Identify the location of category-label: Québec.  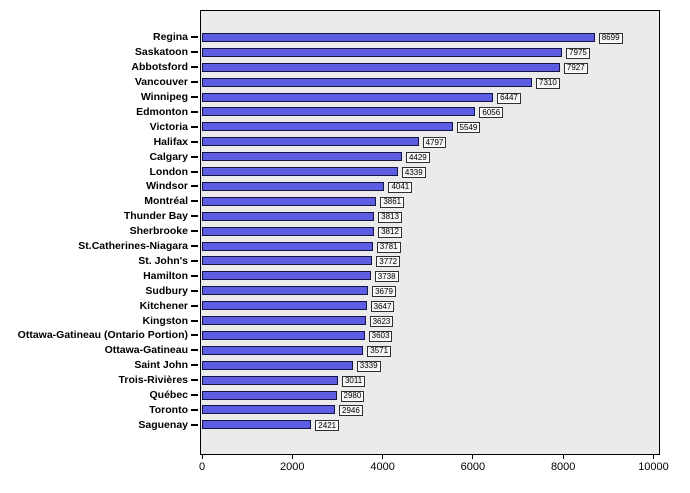
(168, 395).